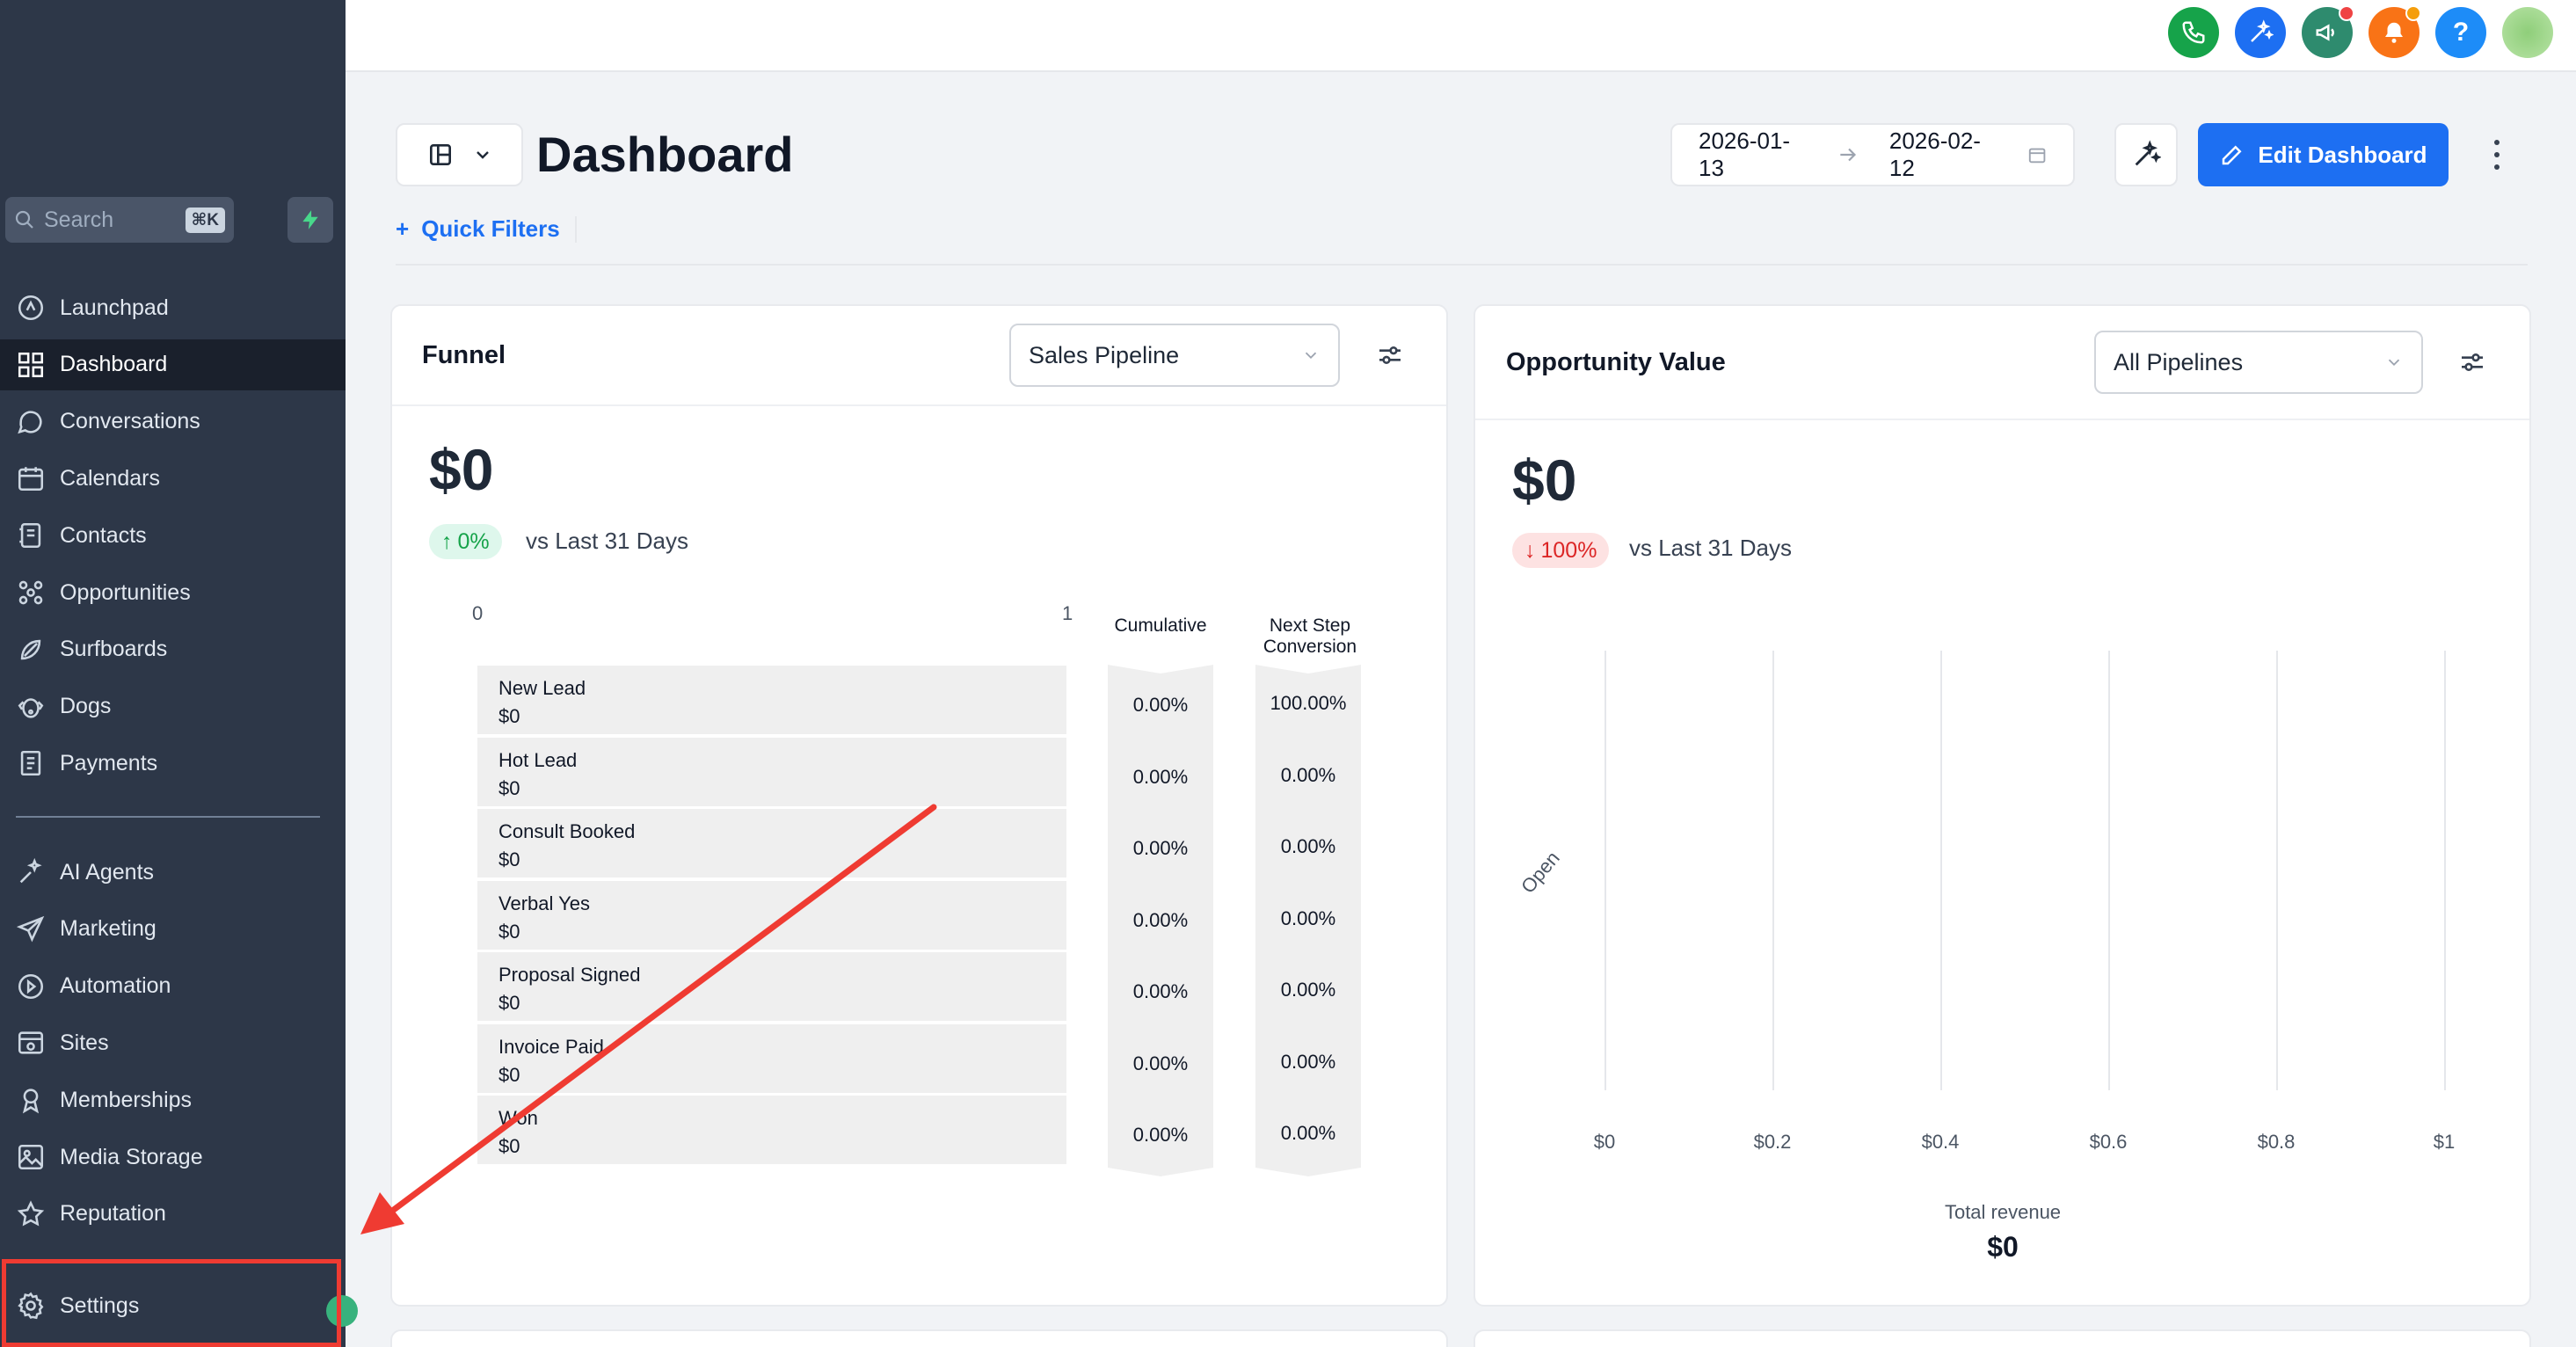 This screenshot has width=2576, height=1347. Describe the element at coordinates (310, 220) in the screenshot. I see `quick-action-button` at that location.